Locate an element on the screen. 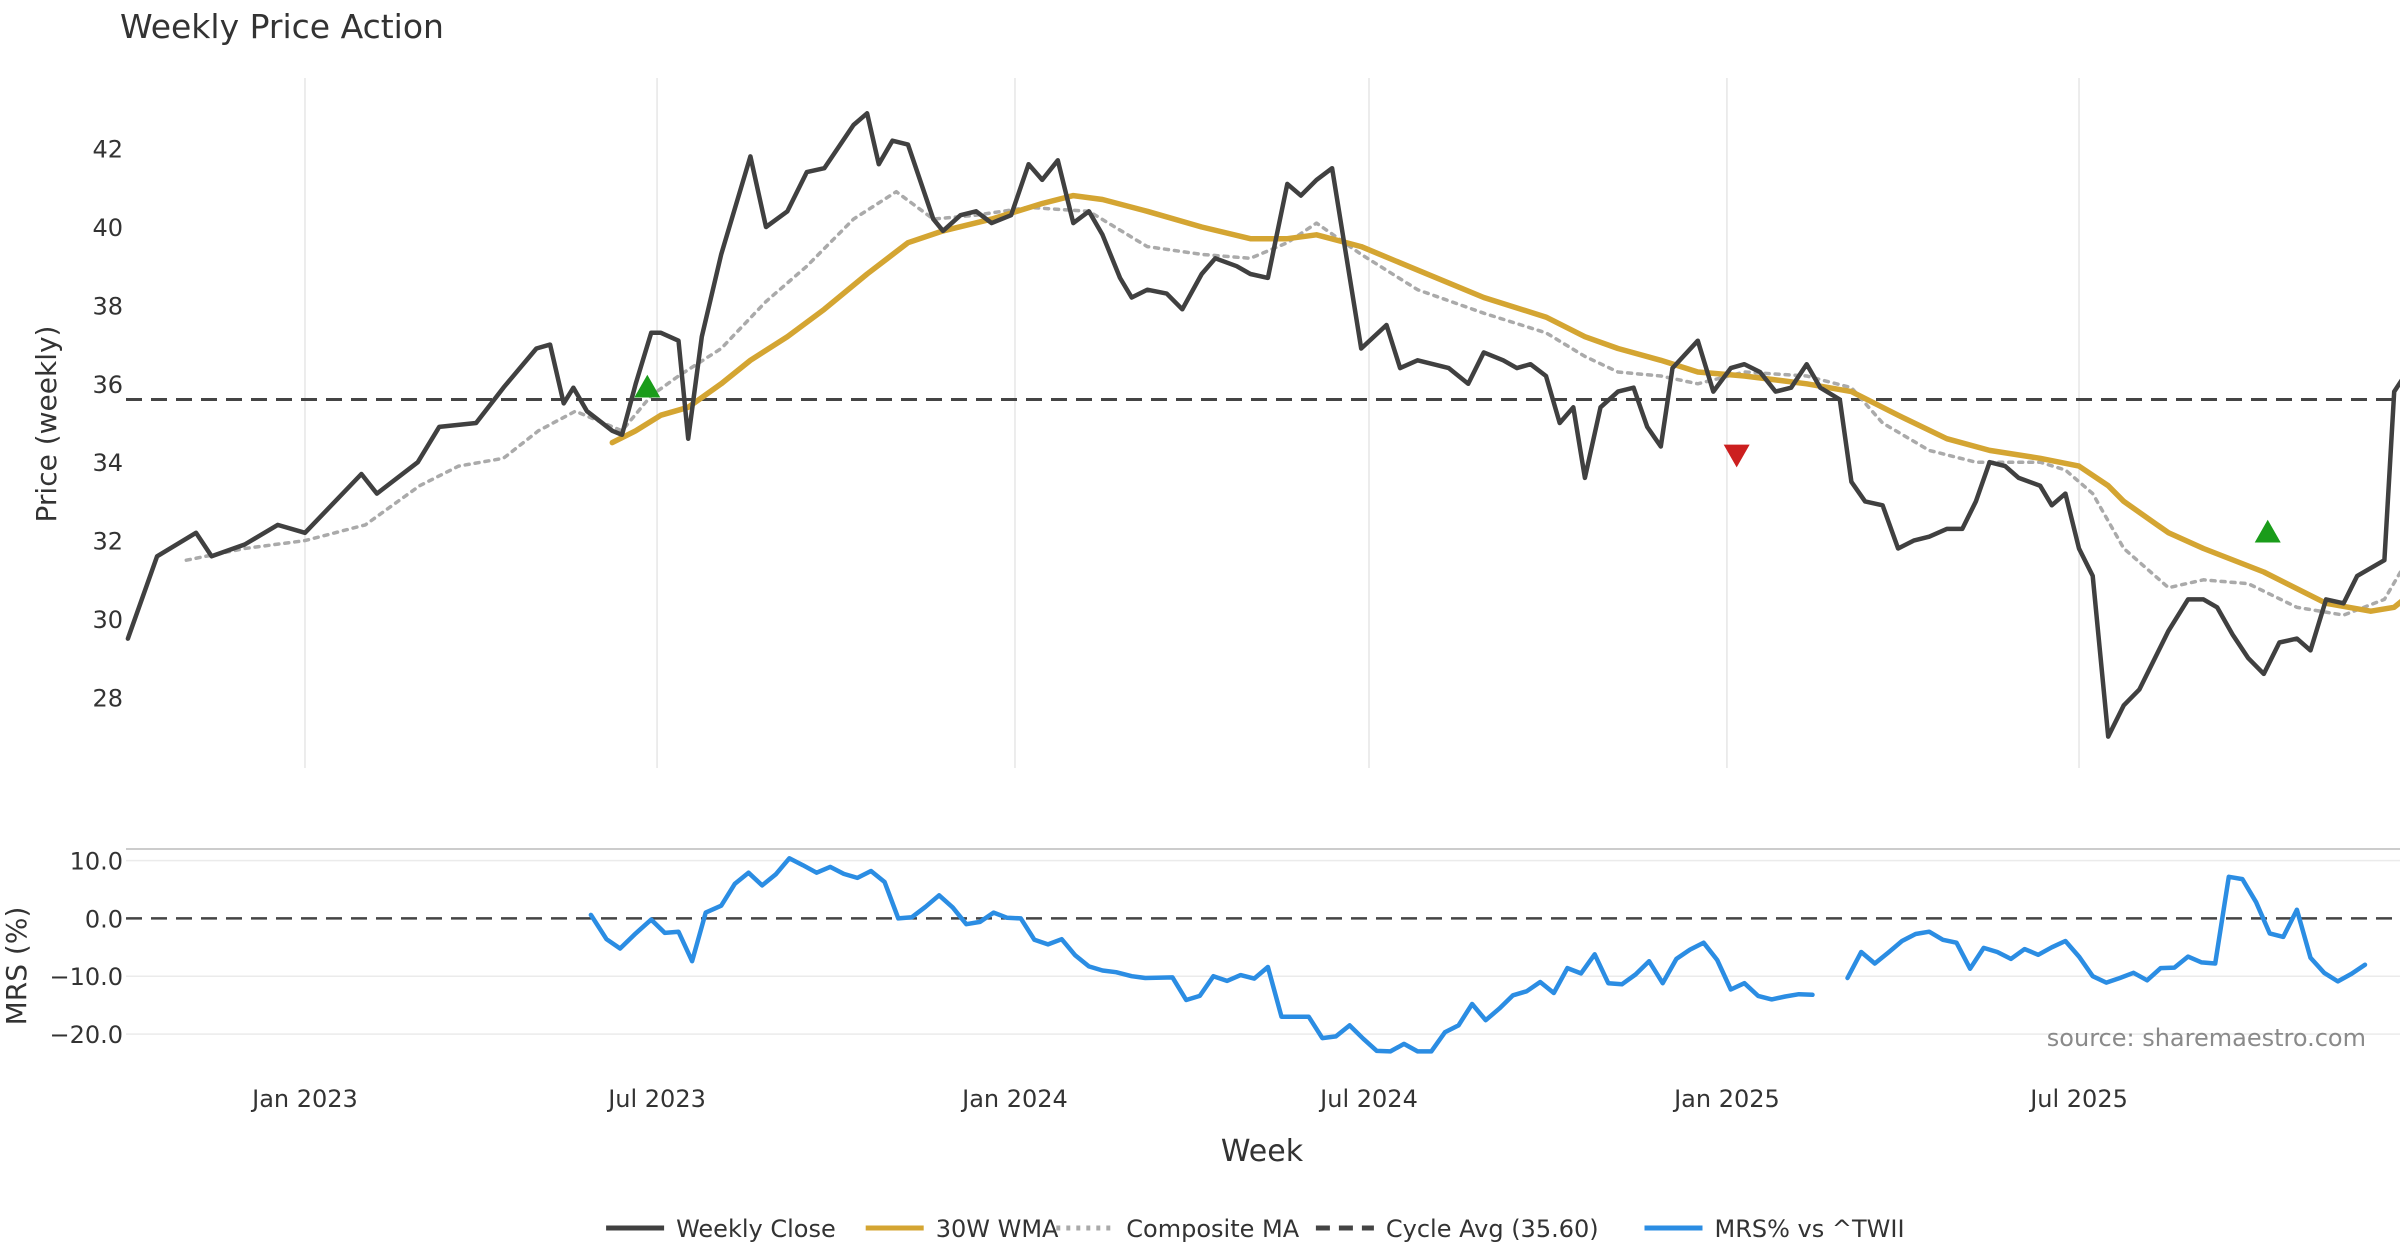  x-tick-label: Jul 2025 is located at coordinates (2078, 1099).